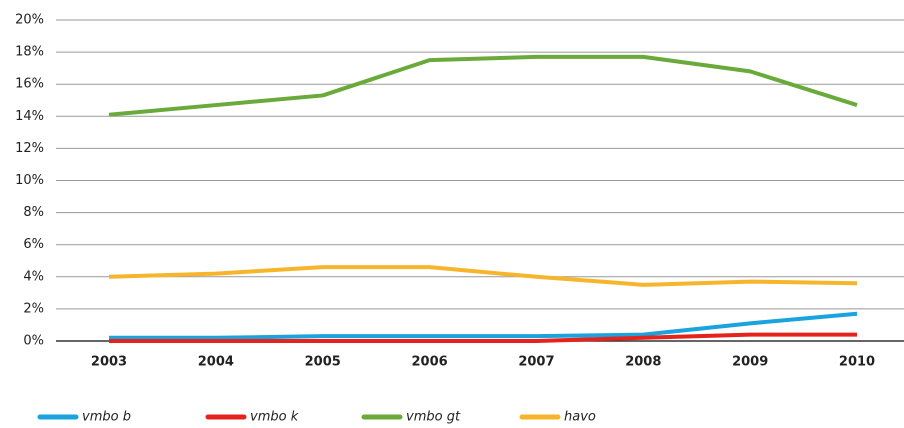 Image resolution: width=904 pixels, height=428 pixels. I want to click on x-tick-label: 2008, so click(643, 362).